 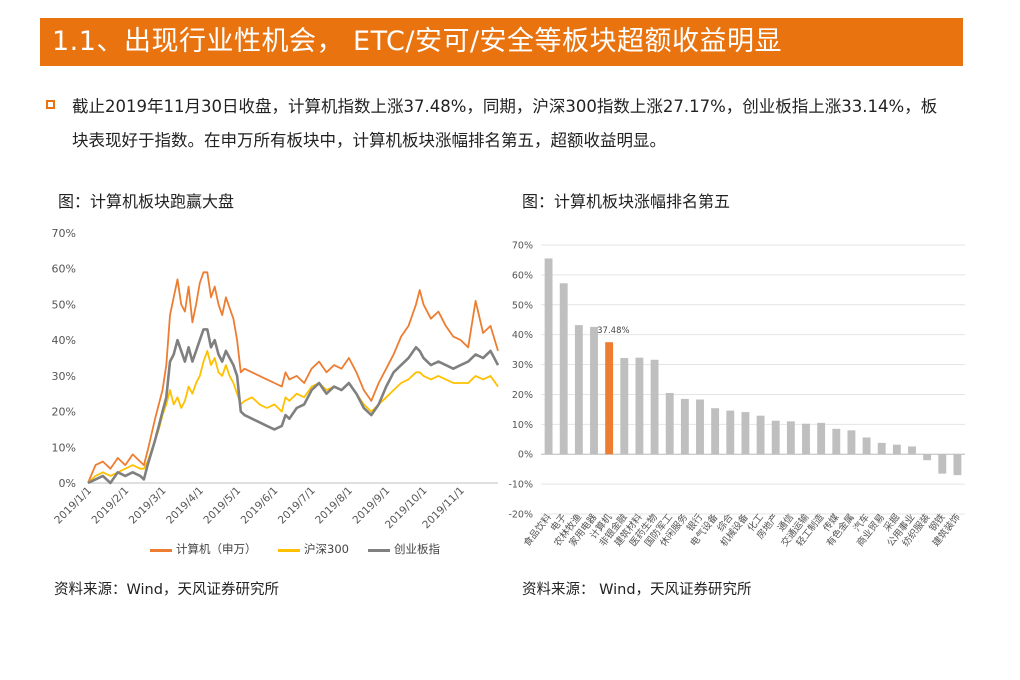 I want to click on highlight-data-label: 37.48%, so click(x=613, y=331).